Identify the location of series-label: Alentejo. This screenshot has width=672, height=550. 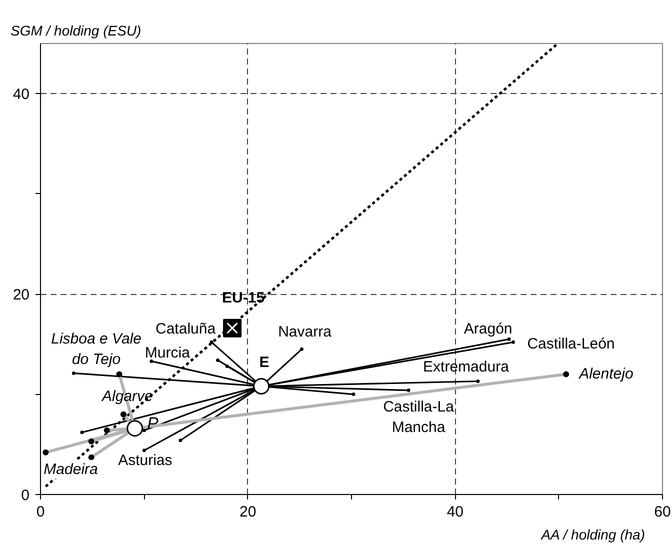
(606, 374).